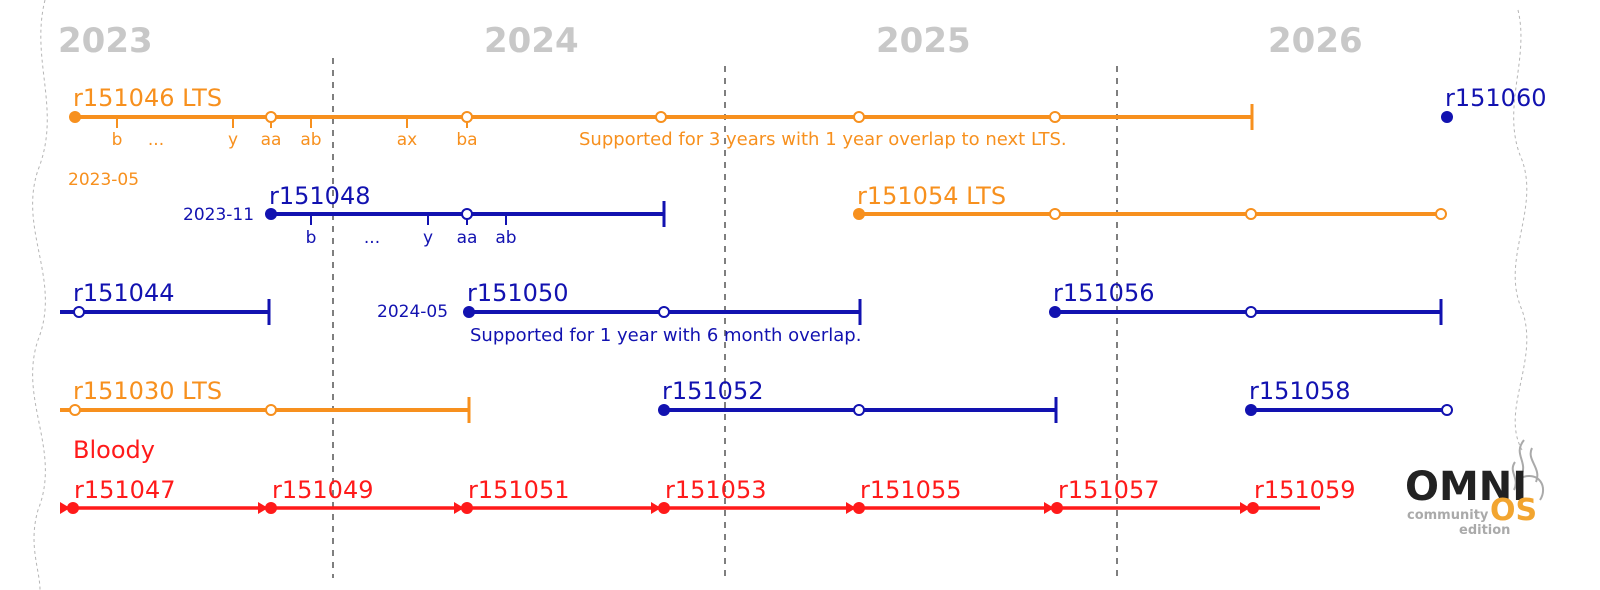 This screenshot has height=590, width=1600. Describe the element at coordinates (1513, 510) in the screenshot. I see `logo-os-text: OS` at that location.